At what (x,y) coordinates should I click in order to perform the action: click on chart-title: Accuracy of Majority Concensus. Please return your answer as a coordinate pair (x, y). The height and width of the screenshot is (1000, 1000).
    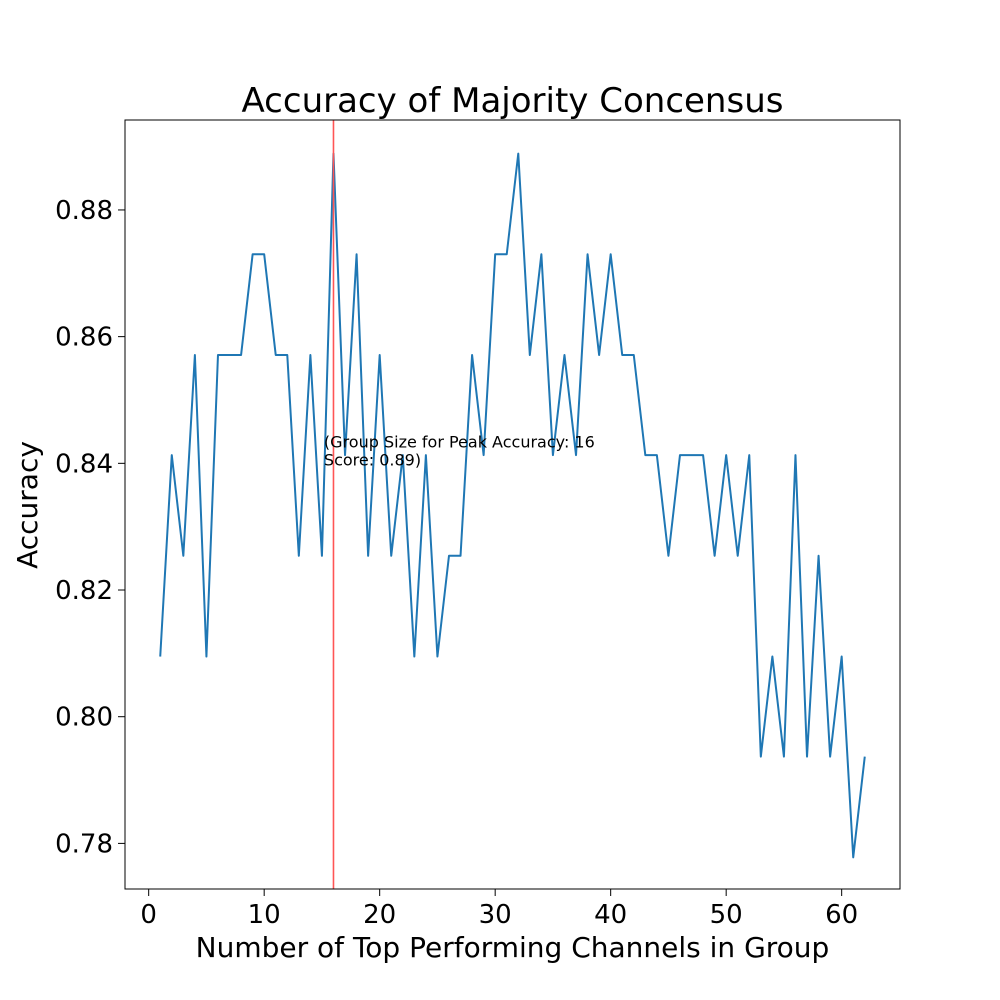
    Looking at the image, I should click on (513, 101).